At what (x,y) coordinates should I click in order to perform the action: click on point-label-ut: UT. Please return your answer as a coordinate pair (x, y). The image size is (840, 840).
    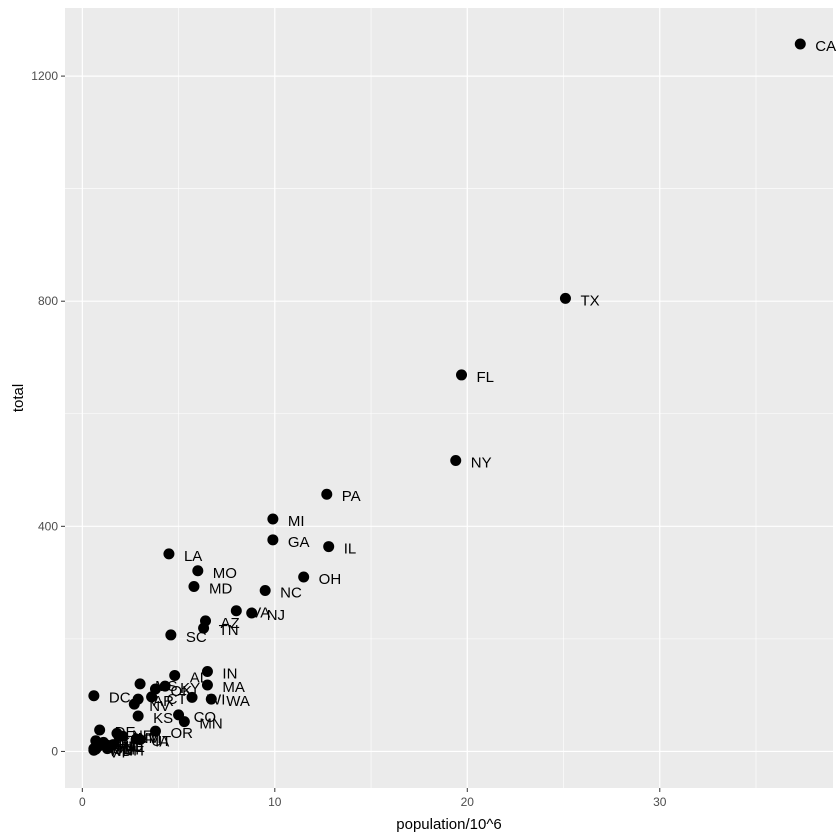
    Looking at the image, I should click on (161, 741).